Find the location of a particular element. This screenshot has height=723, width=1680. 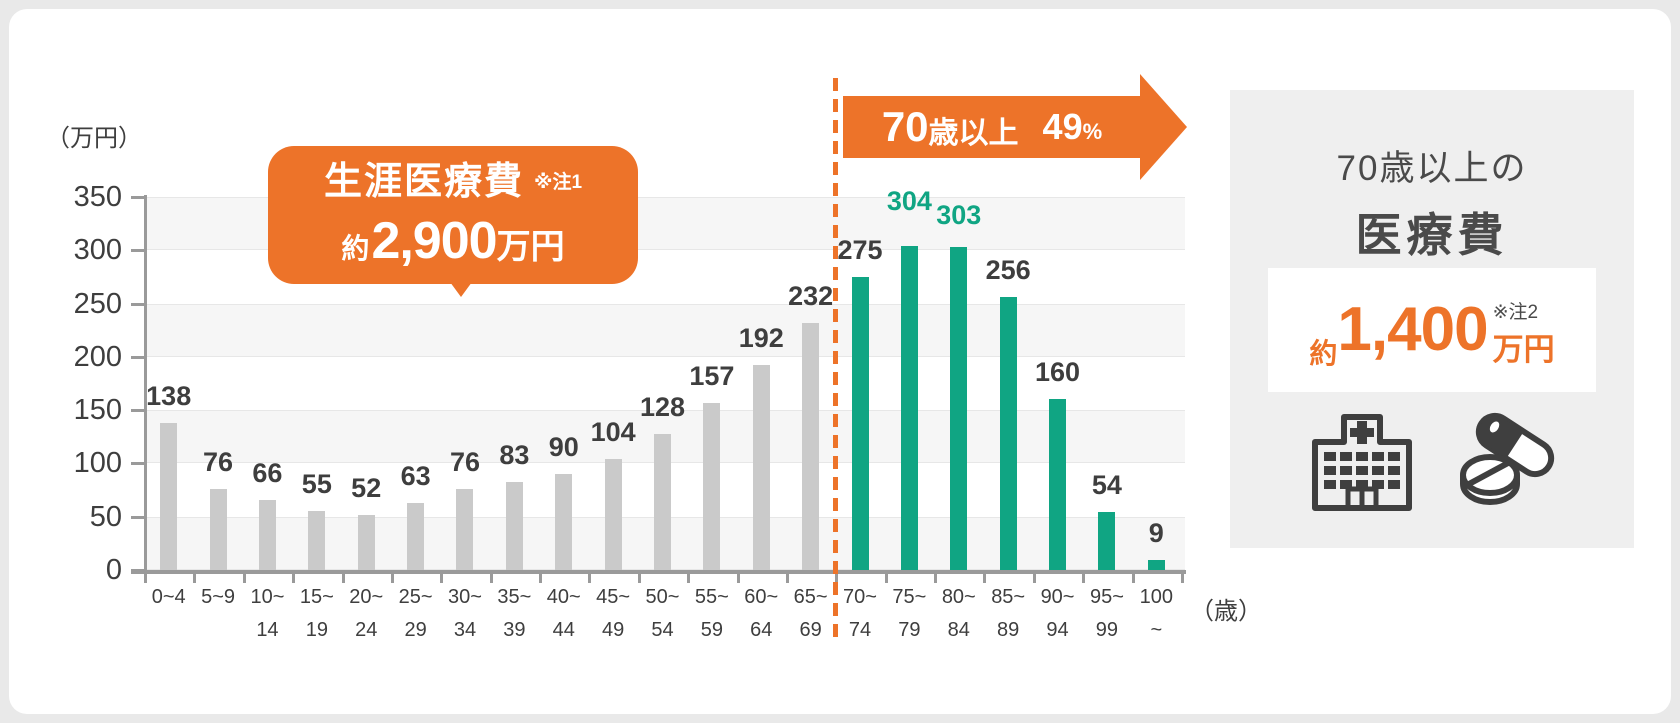

x-tick-label: 60~ 64 is located at coordinates (761, 613).